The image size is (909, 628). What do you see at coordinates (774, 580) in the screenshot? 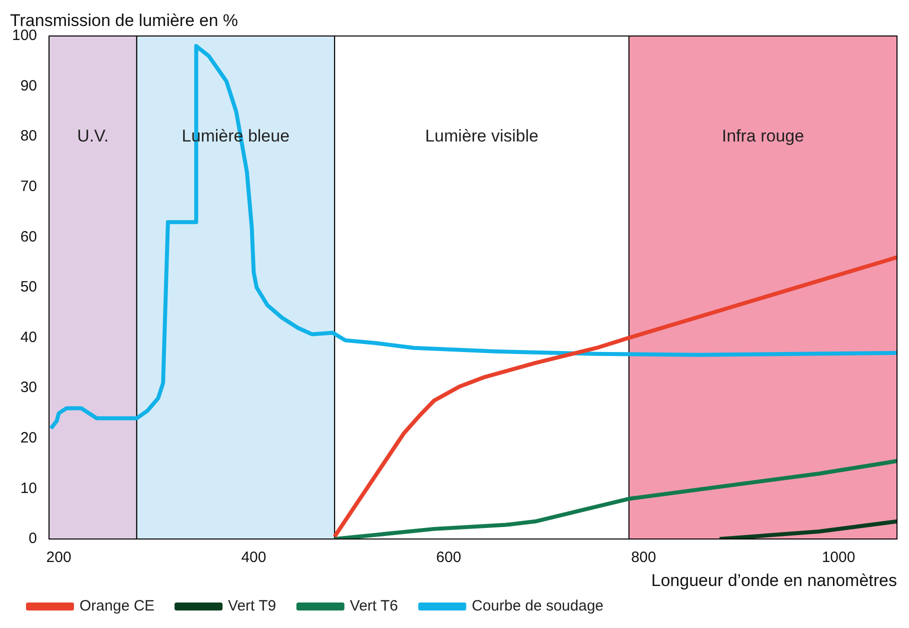
I see `x-axis-title: Longueur d’onde en nanomètres` at bounding box center [774, 580].